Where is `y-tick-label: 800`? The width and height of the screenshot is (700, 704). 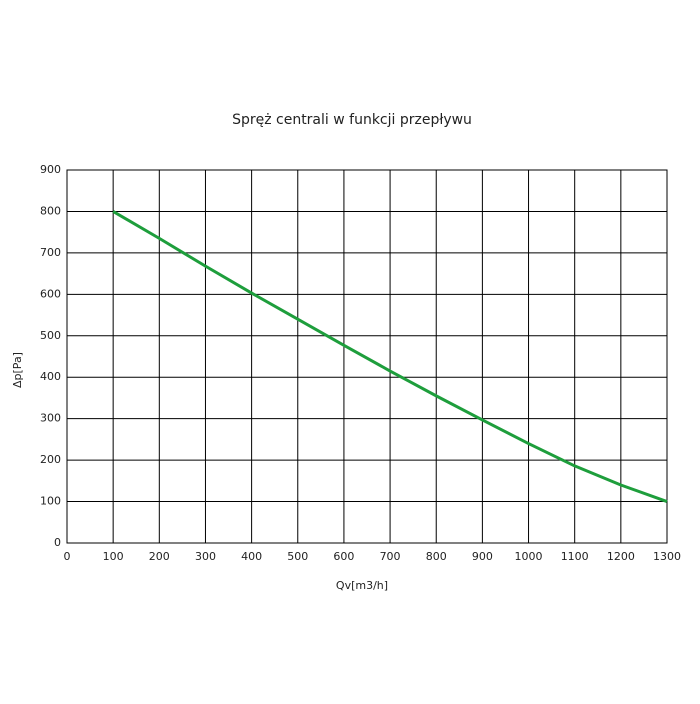
y-tick-label: 800 is located at coordinates (50, 210).